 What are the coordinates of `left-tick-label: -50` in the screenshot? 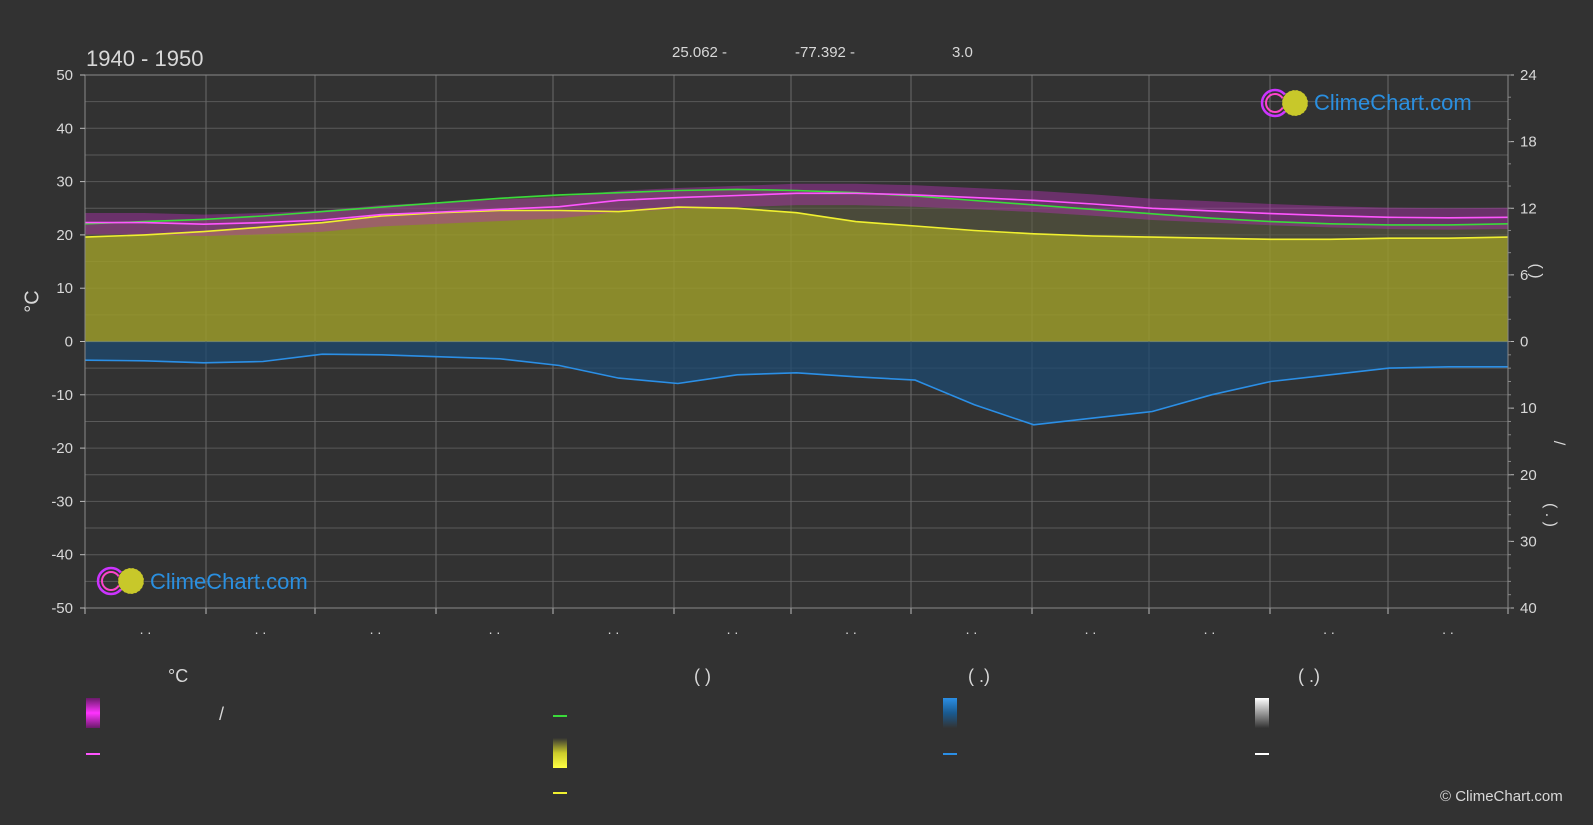 It's located at (62, 608).